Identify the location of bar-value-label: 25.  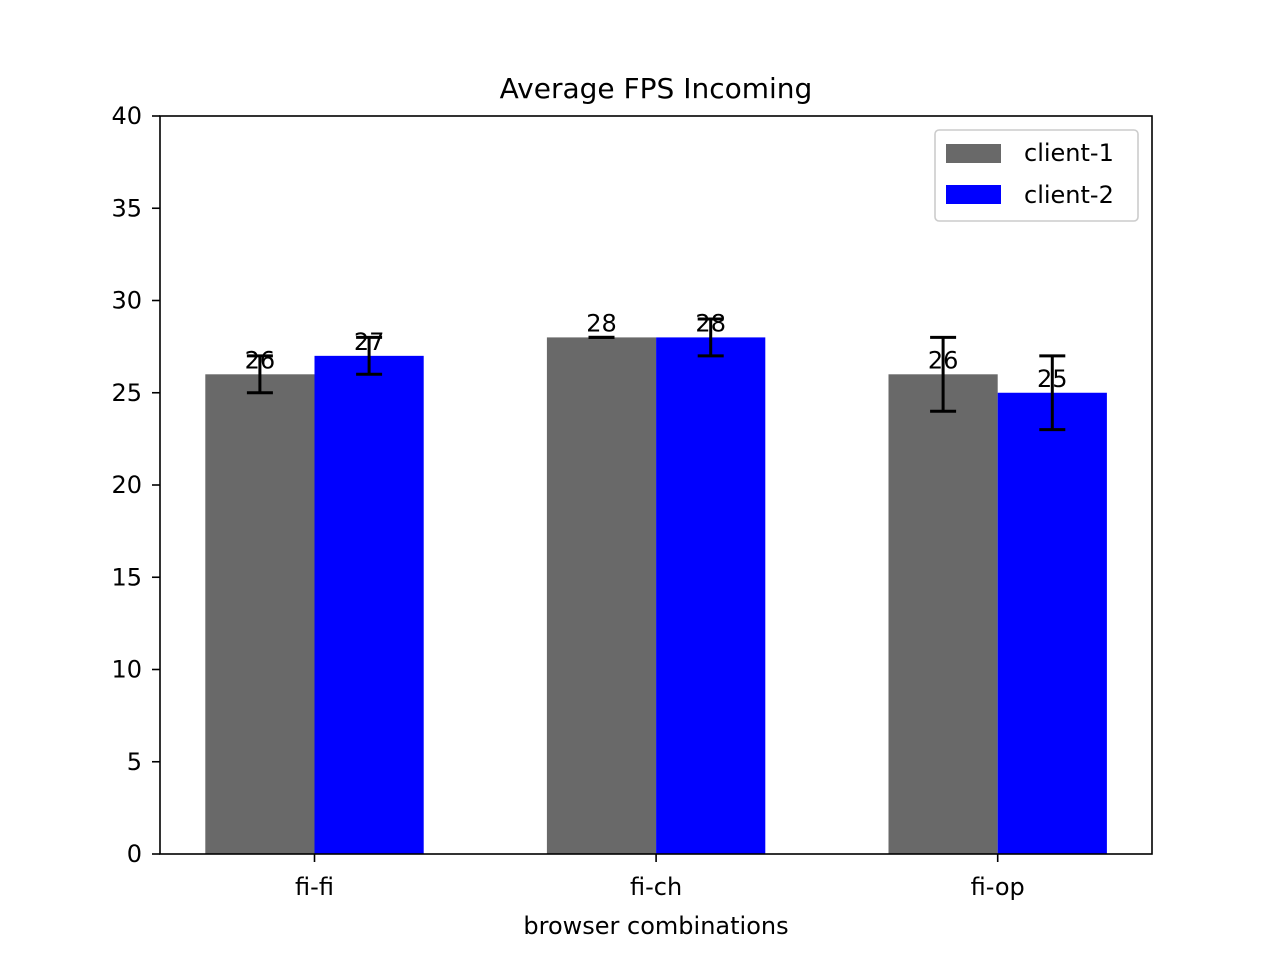
(1052, 379).